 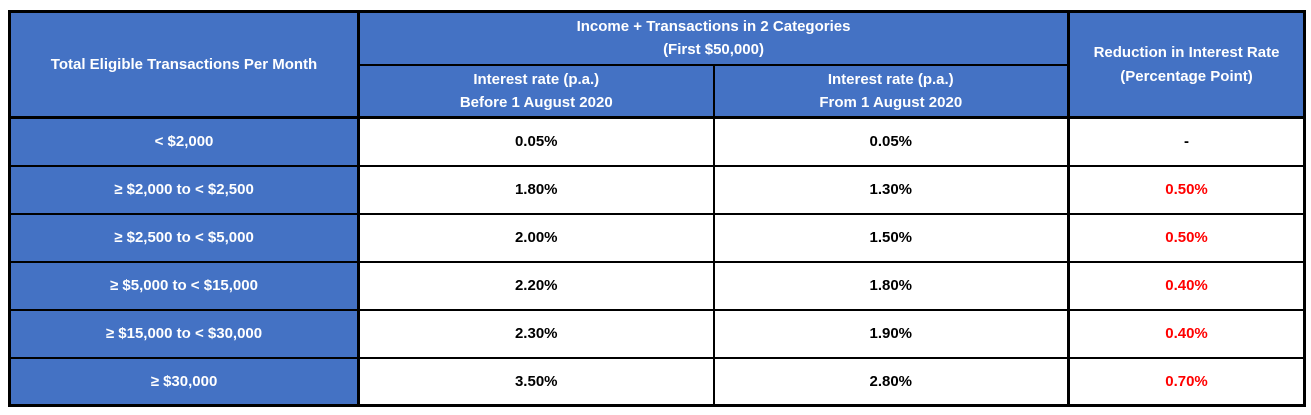 What do you see at coordinates (184, 141) in the screenshot?
I see `tier-cell: < $2,000` at bounding box center [184, 141].